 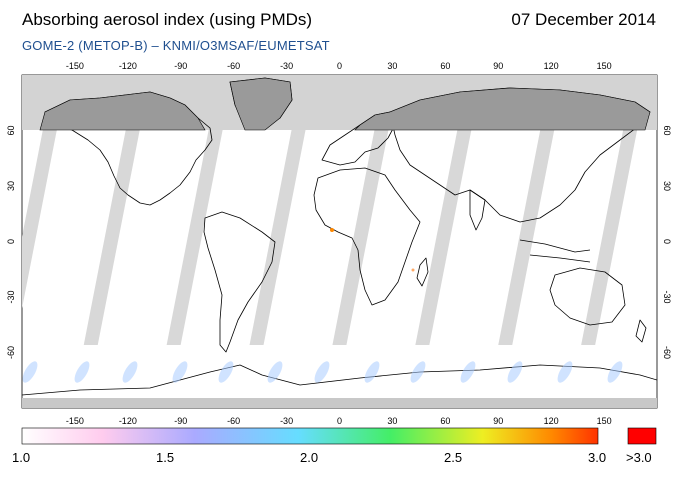 What do you see at coordinates (309, 457) in the screenshot?
I see `colorbar-tick-label: 2.0` at bounding box center [309, 457].